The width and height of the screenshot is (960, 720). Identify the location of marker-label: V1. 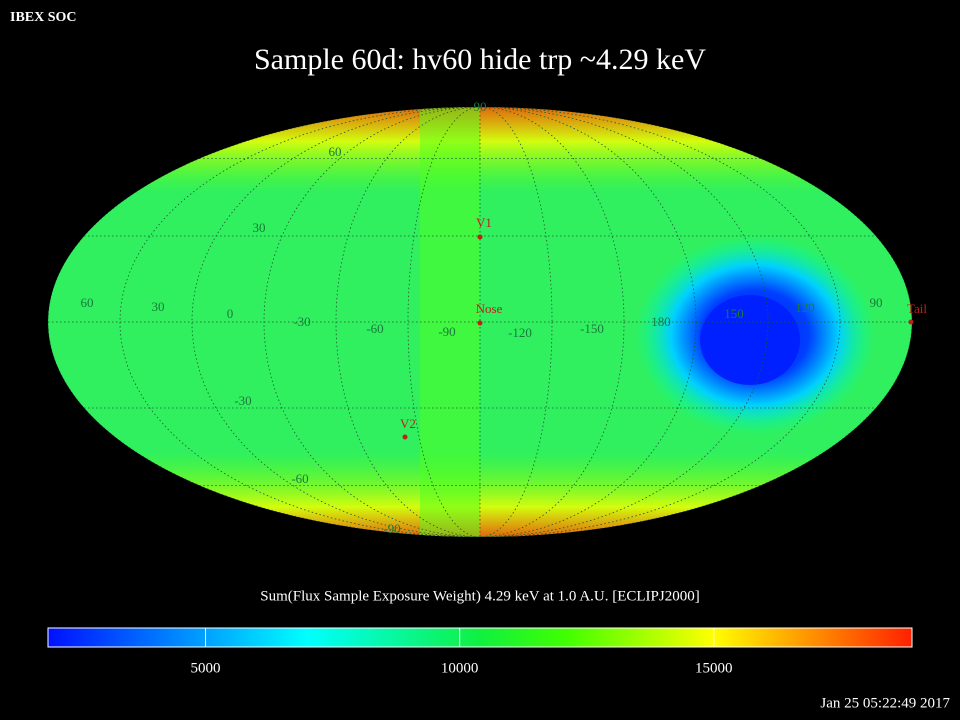
(484, 222).